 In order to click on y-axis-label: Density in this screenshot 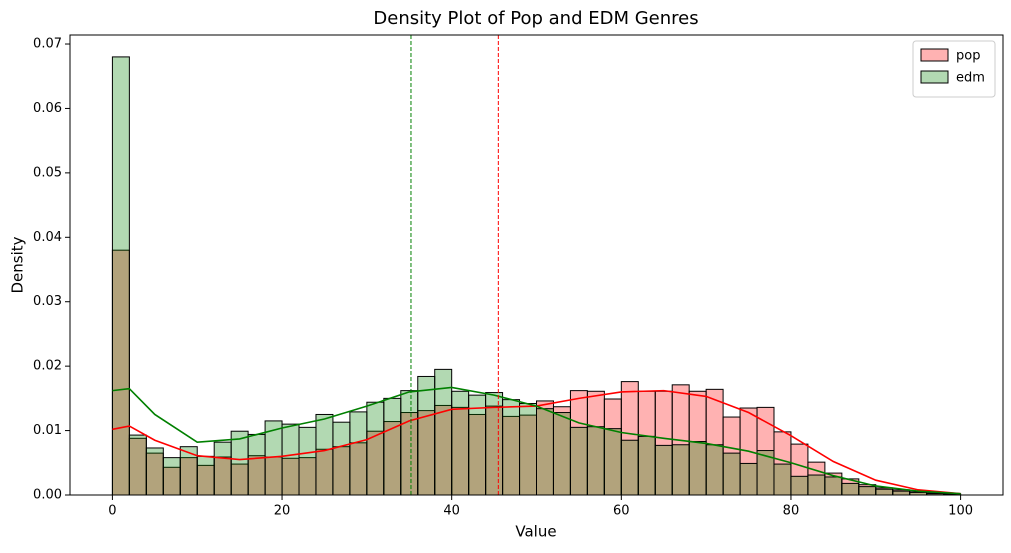, I will do `click(18, 264)`.